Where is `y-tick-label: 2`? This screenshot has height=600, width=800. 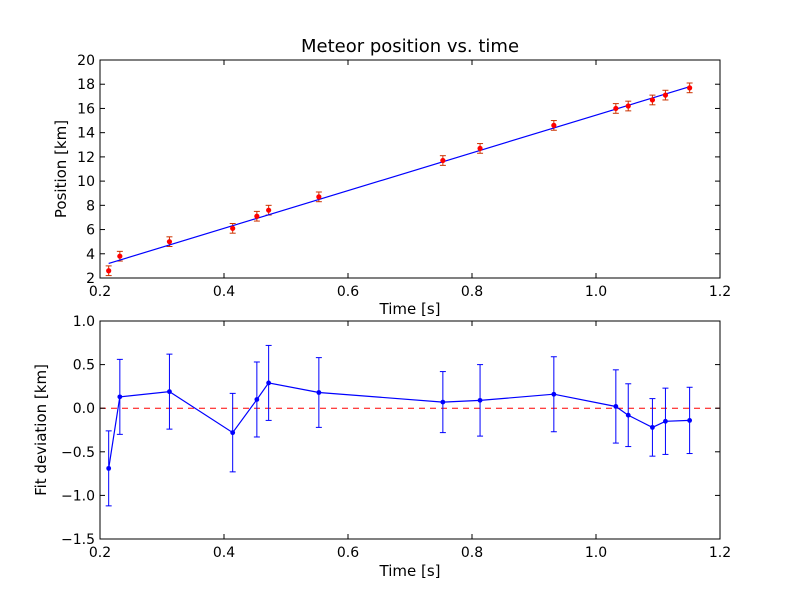
y-tick-label: 2 is located at coordinates (90, 279).